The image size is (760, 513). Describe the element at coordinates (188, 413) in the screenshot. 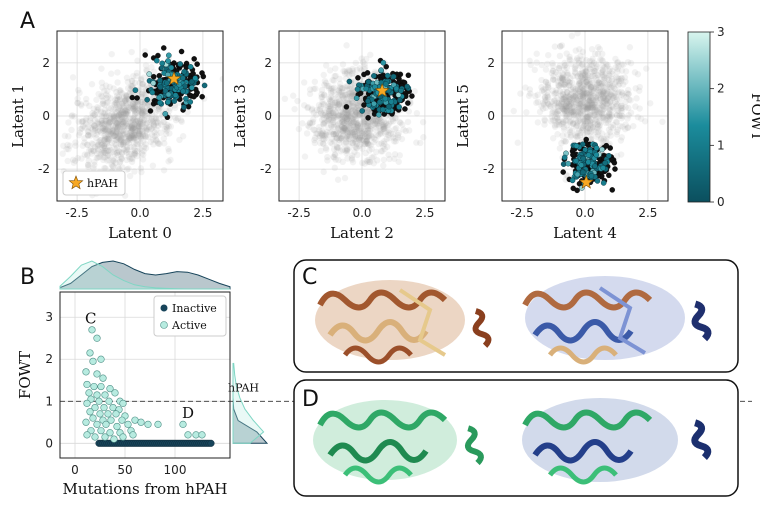

I see `annotation-d: D` at that location.